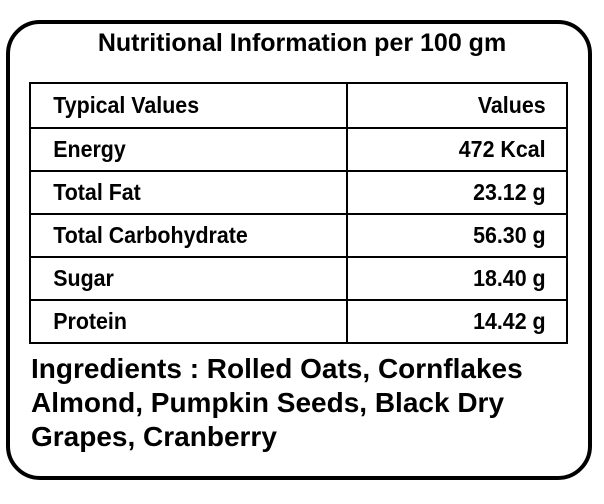 This screenshot has width=604, height=504. Describe the element at coordinates (277, 368) in the screenshot. I see `ingredients-line: Ingredients : Rolled Oats, Cornflakes` at that location.